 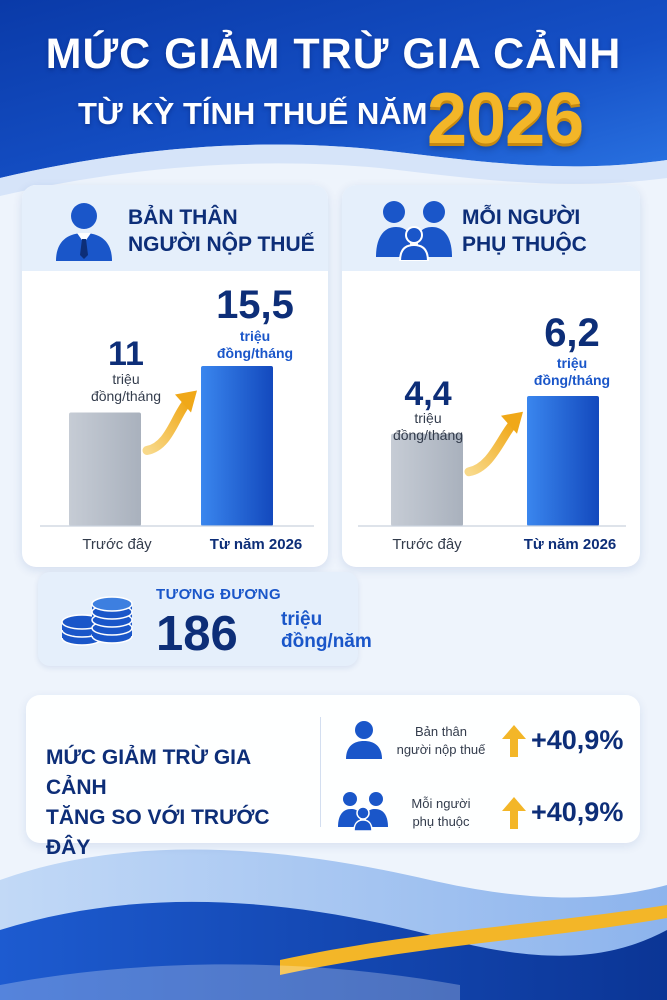 I want to click on taxpayer-bar-chart, so click(x=177, y=446).